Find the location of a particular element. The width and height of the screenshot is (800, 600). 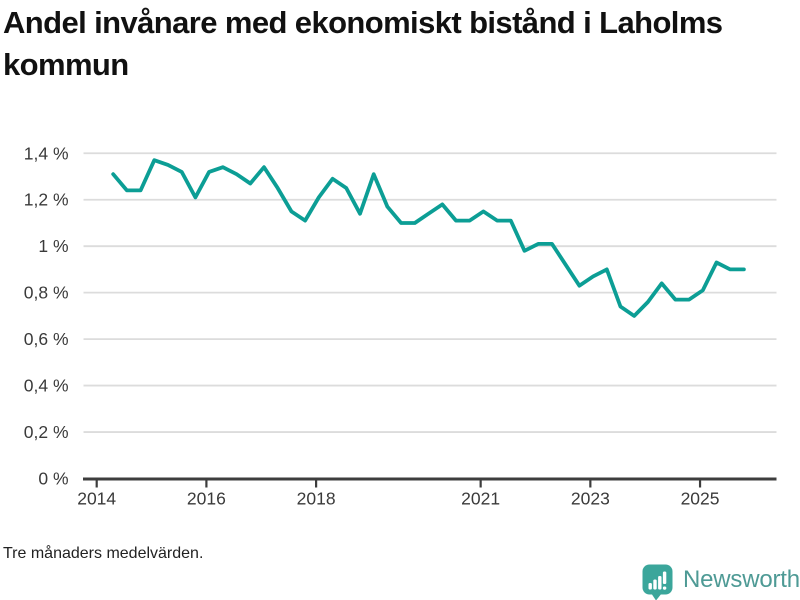

y-axis-tick-label: 0 % is located at coordinates (53, 479).